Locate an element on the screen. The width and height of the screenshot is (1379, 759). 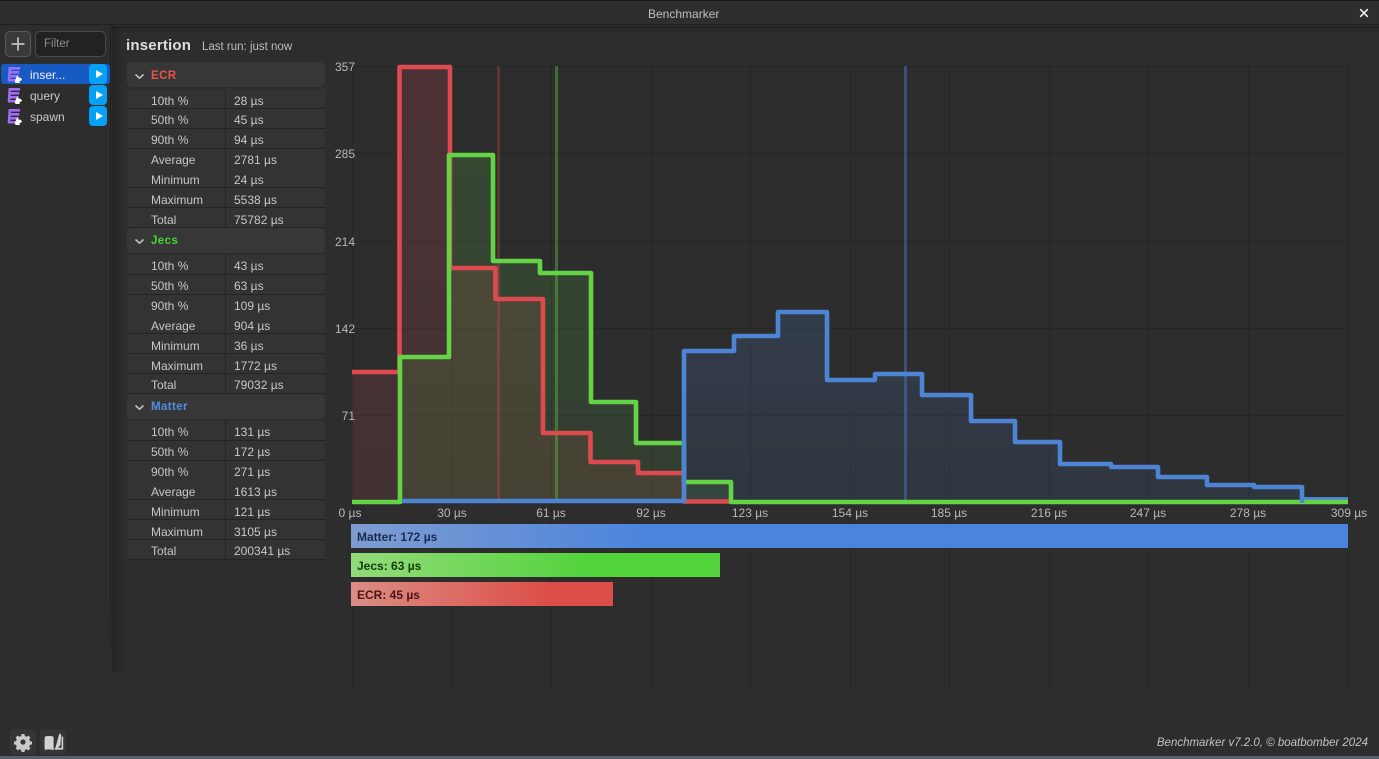
svg-text: 278 µs is located at coordinates (1248, 513).